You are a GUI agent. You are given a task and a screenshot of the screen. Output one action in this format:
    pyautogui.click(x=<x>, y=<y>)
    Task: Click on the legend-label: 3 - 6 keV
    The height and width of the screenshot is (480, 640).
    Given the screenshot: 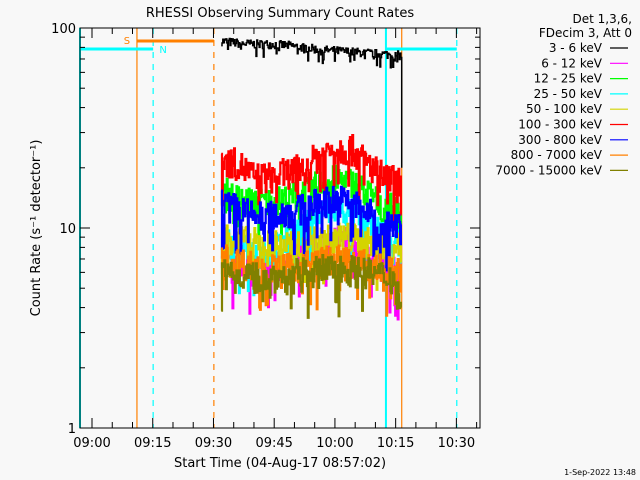 What is the action you would take?
    pyautogui.click(x=576, y=48)
    